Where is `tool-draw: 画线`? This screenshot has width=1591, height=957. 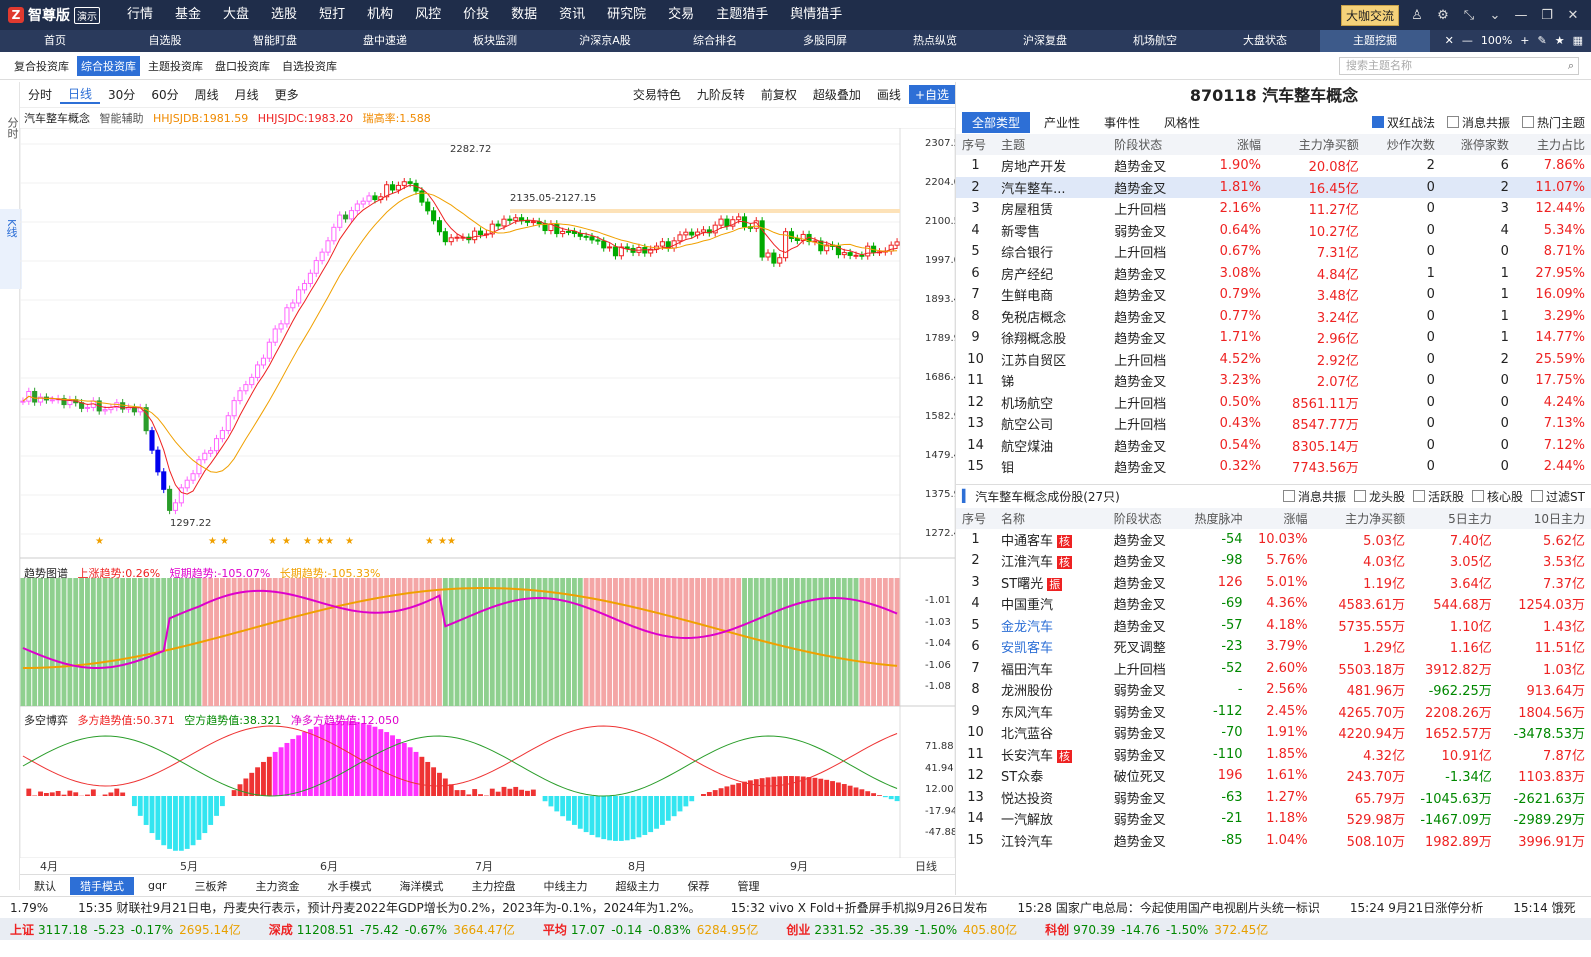 tool-draw: 画线 is located at coordinates (888, 95).